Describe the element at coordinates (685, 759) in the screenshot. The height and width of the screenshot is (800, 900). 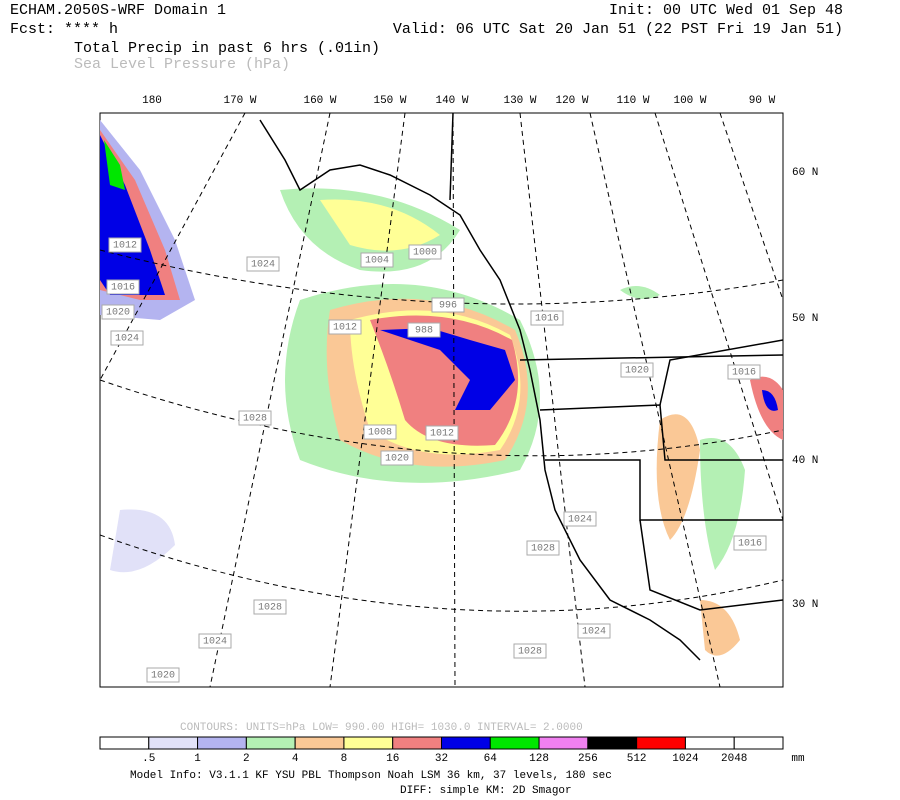
I see `colorbar-label: 1024` at that location.